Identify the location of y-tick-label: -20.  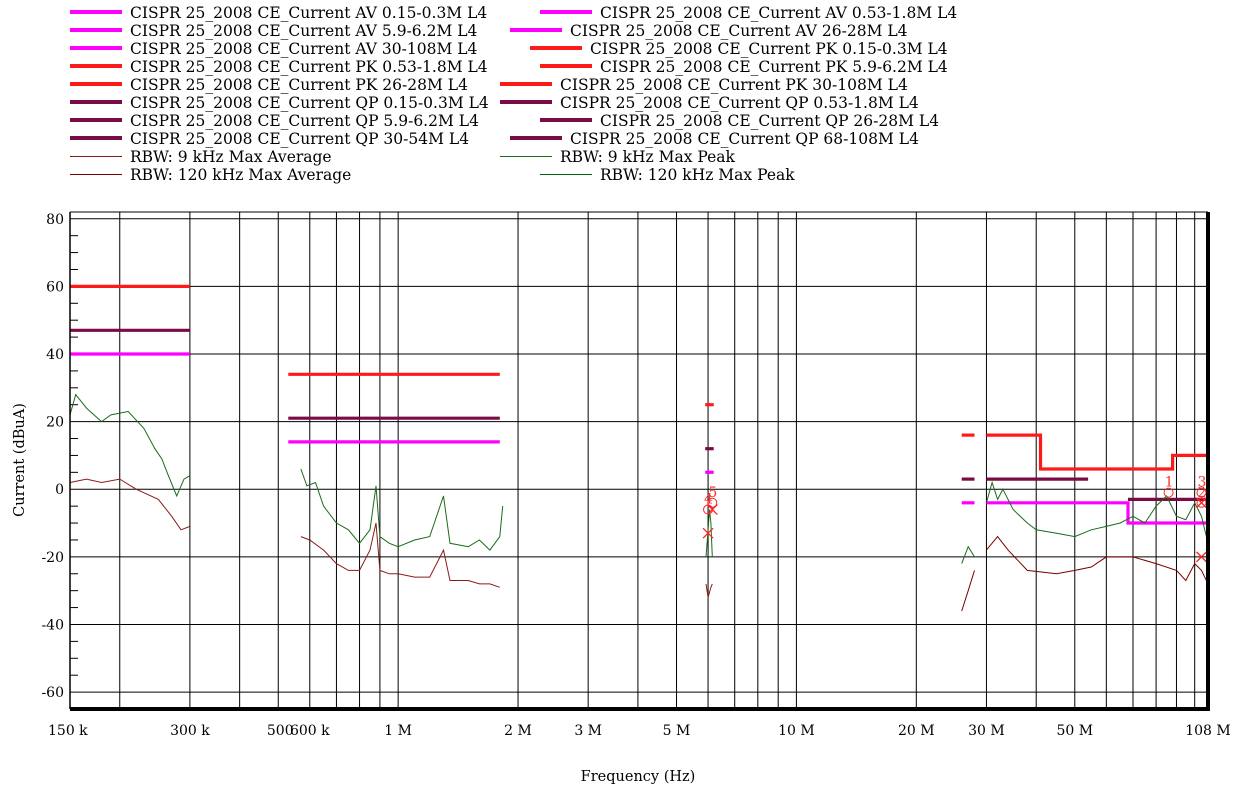
(52, 558).